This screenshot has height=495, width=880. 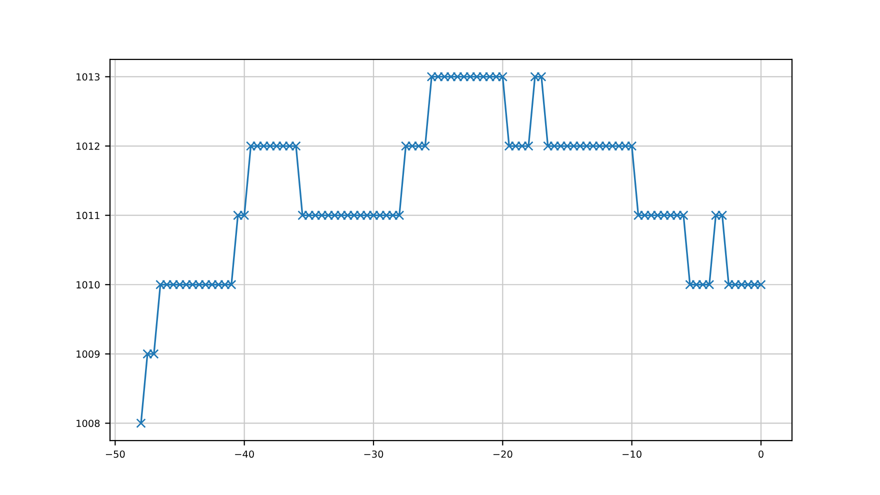 What do you see at coordinates (374, 454) in the screenshot?
I see `x-tick-label: −30` at bounding box center [374, 454].